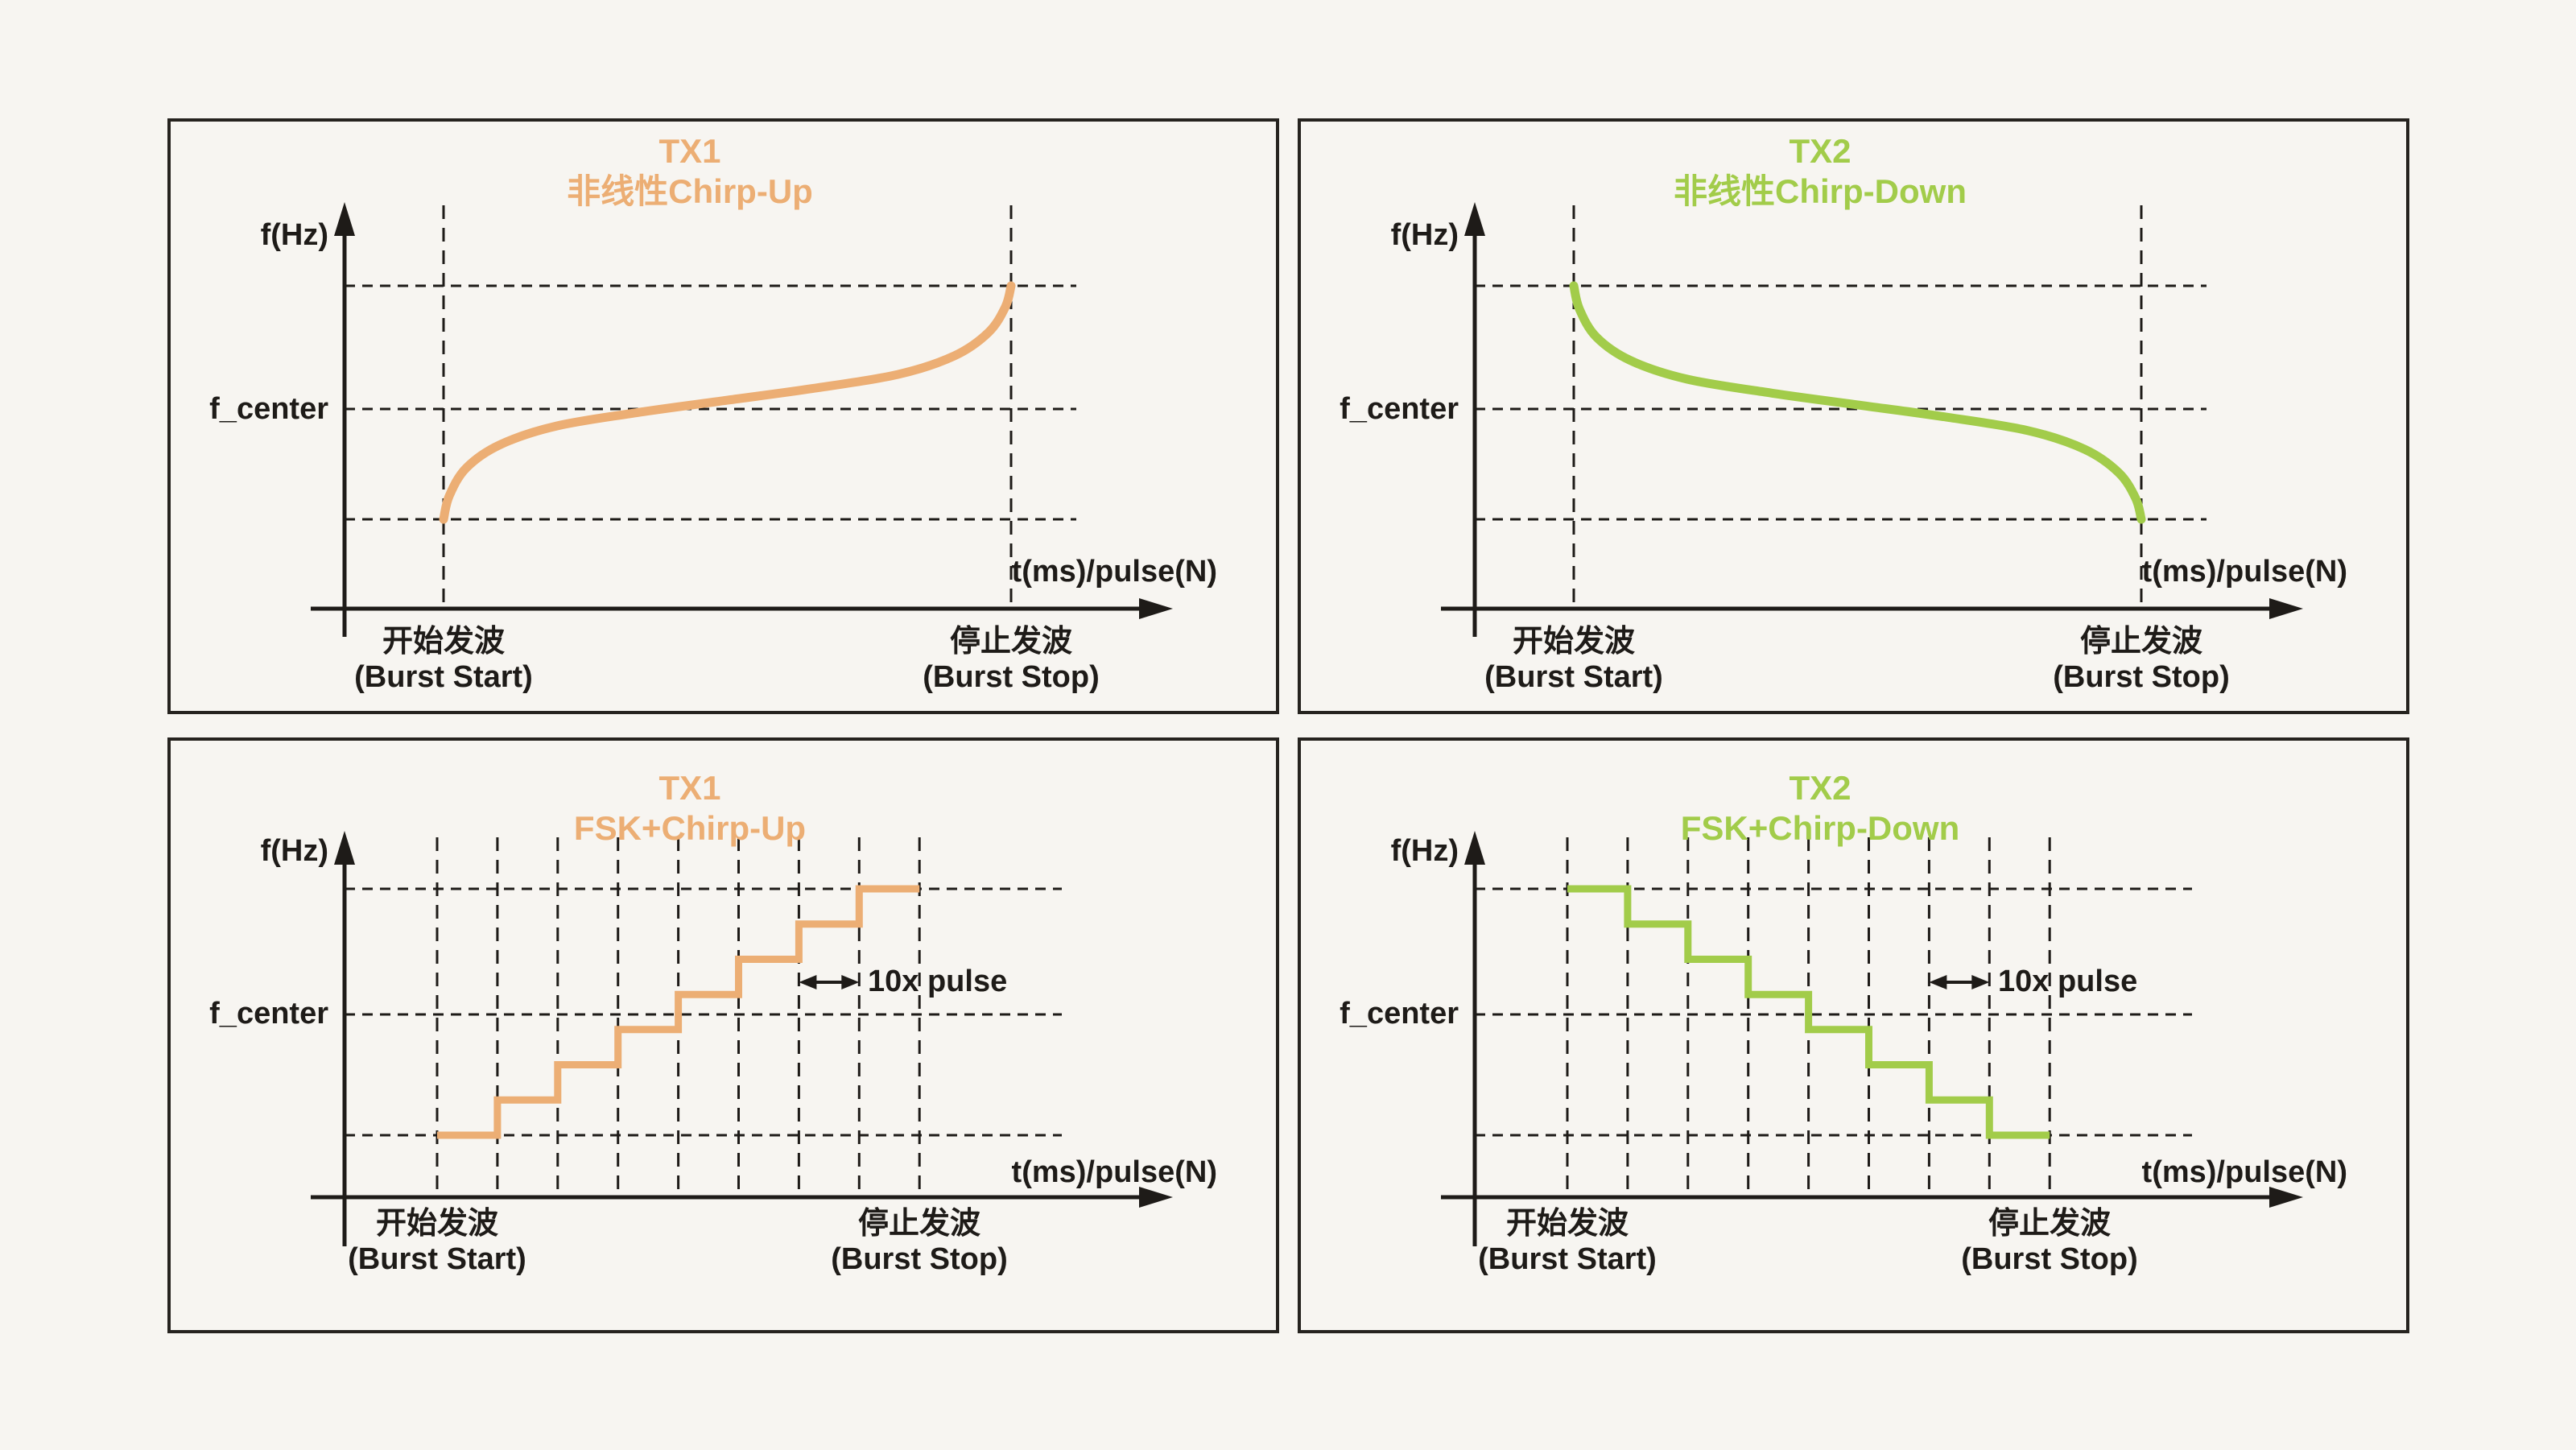 This screenshot has width=2576, height=1450. I want to click on tx2-nonlinear-chirp-down-chart, so click(1872, 419).